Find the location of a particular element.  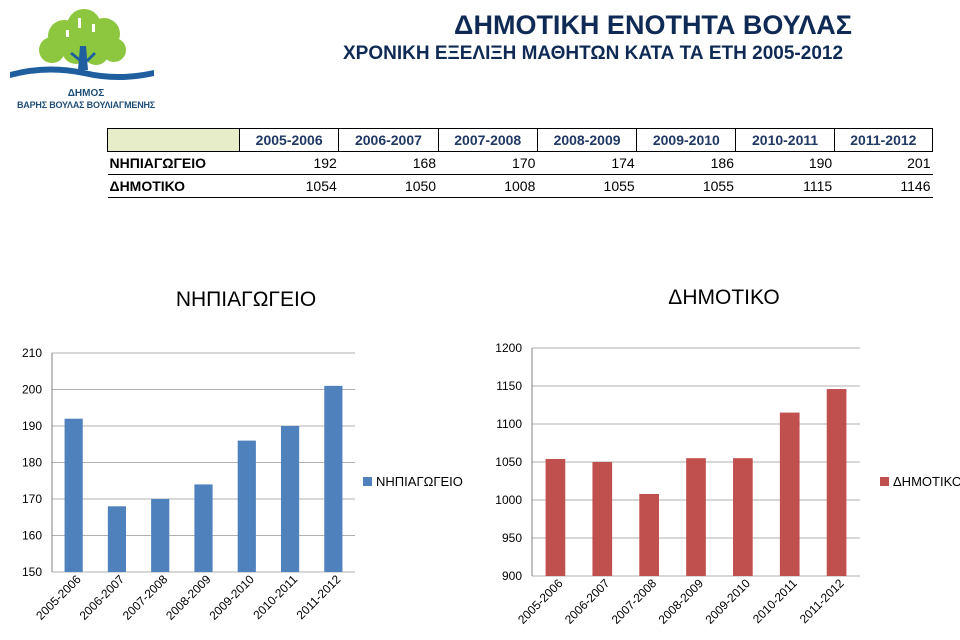

kindergarten-legend-label: ΝΗΠΙΑΓΩΓΕΙΟ is located at coordinates (419, 481).